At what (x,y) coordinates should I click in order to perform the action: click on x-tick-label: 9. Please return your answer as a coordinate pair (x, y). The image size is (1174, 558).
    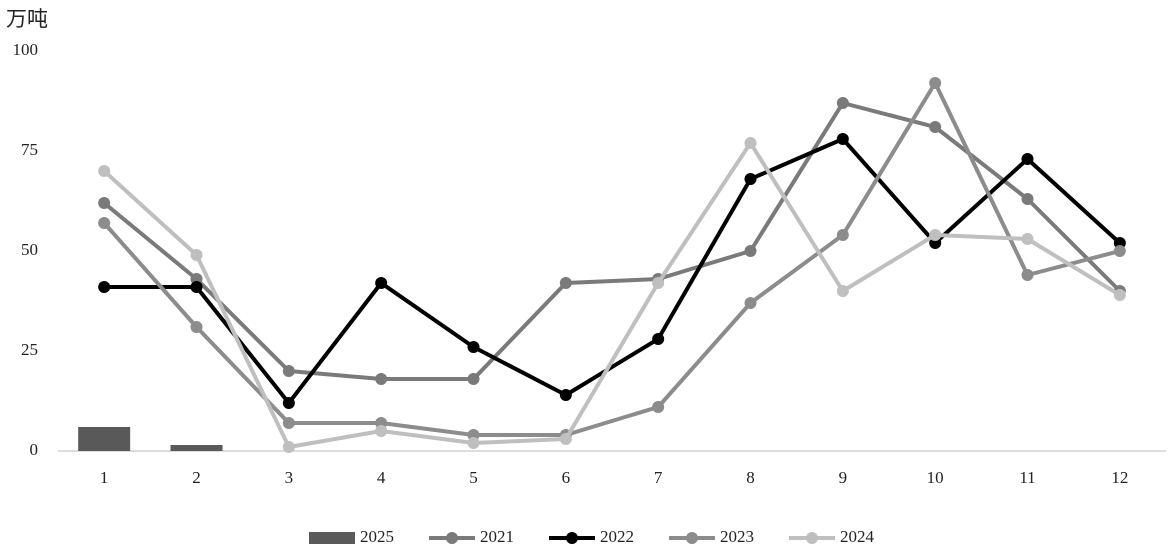
    Looking at the image, I should click on (843, 477).